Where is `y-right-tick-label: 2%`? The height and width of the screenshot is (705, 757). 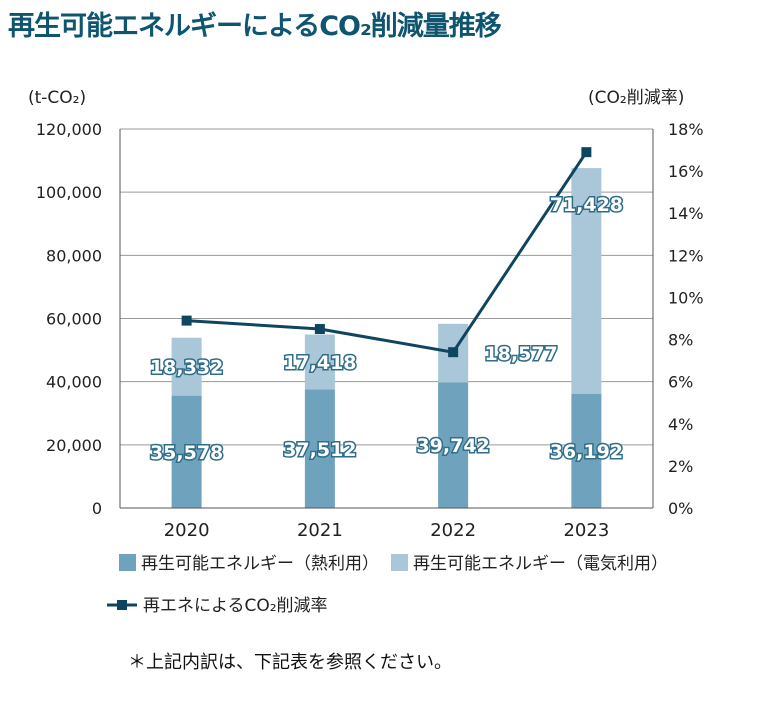
y-right-tick-label: 2% is located at coordinates (680, 466).